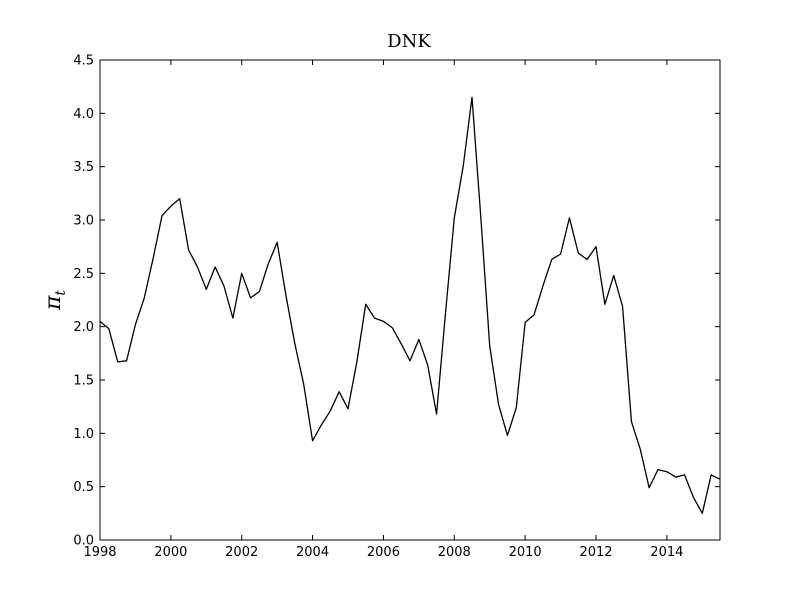 This screenshot has height=600, width=800. What do you see at coordinates (383, 552) in the screenshot?
I see `x-tick-label: 2006` at bounding box center [383, 552].